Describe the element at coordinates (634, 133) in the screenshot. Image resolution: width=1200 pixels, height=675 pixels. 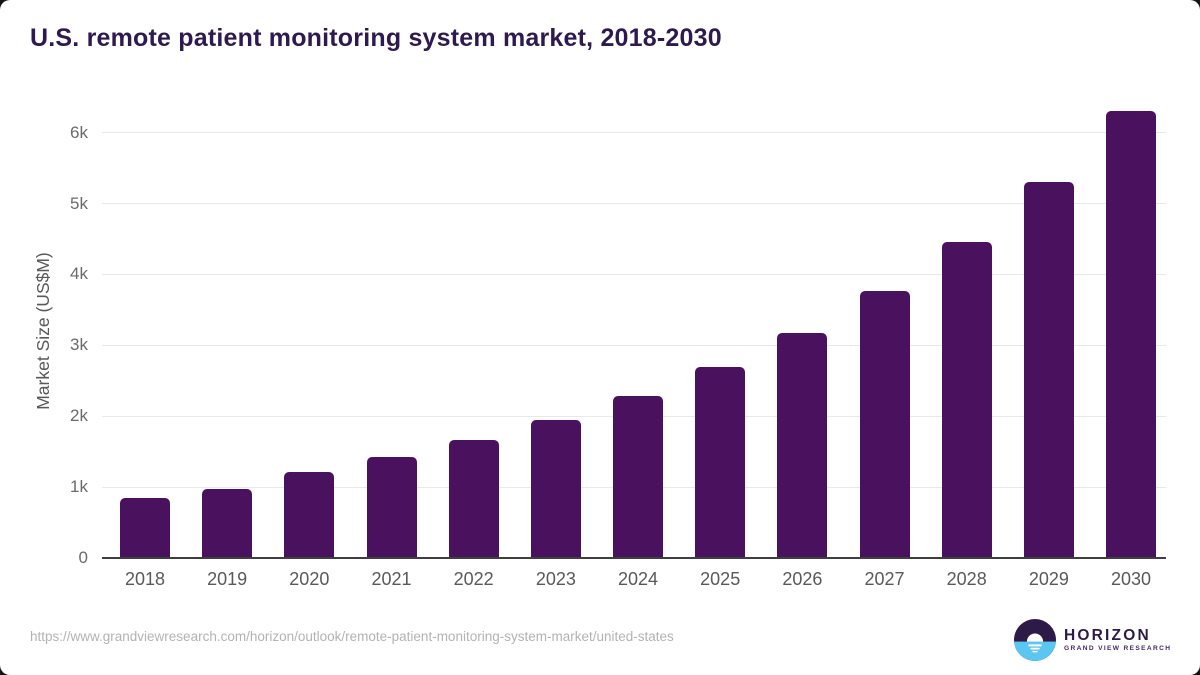
I see `gridline-6k` at that location.